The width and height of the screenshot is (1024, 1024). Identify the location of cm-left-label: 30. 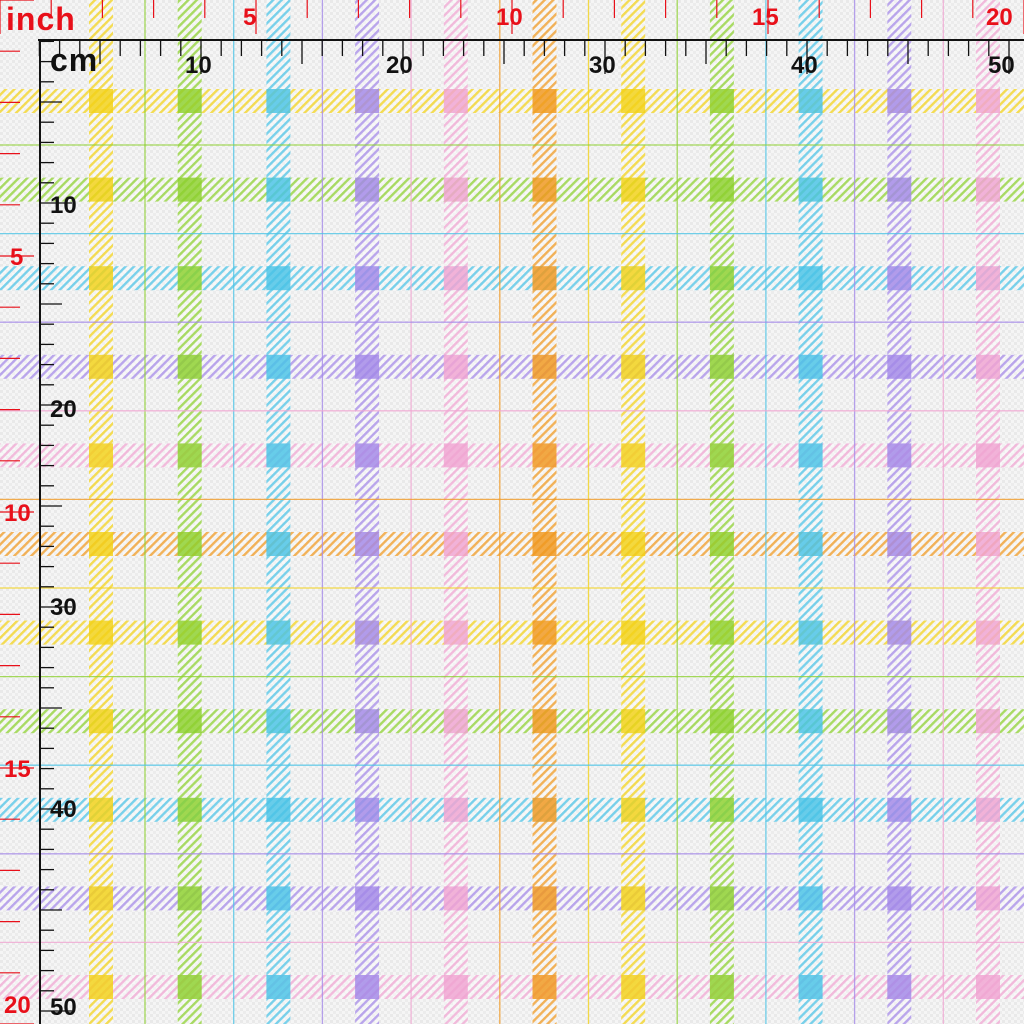
(63, 607).